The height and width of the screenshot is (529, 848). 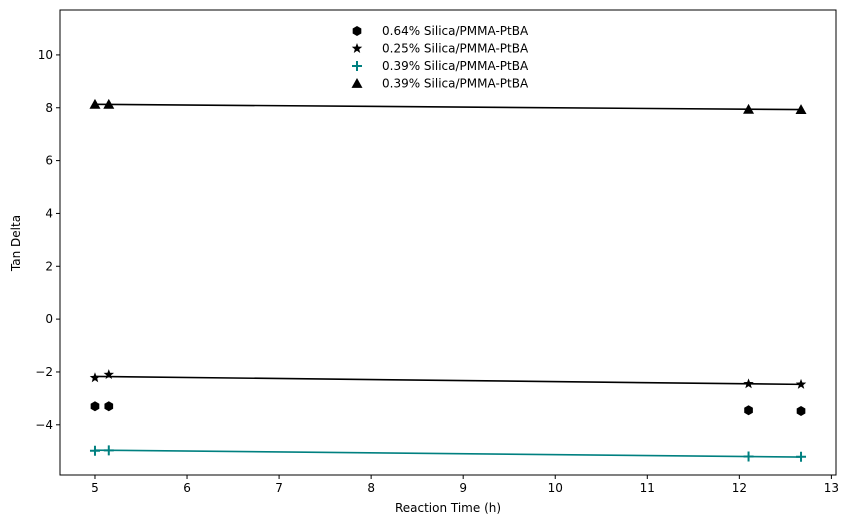 What do you see at coordinates (357, 31) in the screenshot?
I see `legend-marker-hexagon` at bounding box center [357, 31].